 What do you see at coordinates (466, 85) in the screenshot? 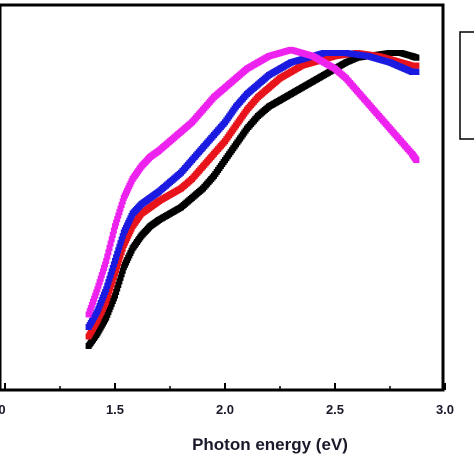
I see `legend-box` at bounding box center [466, 85].